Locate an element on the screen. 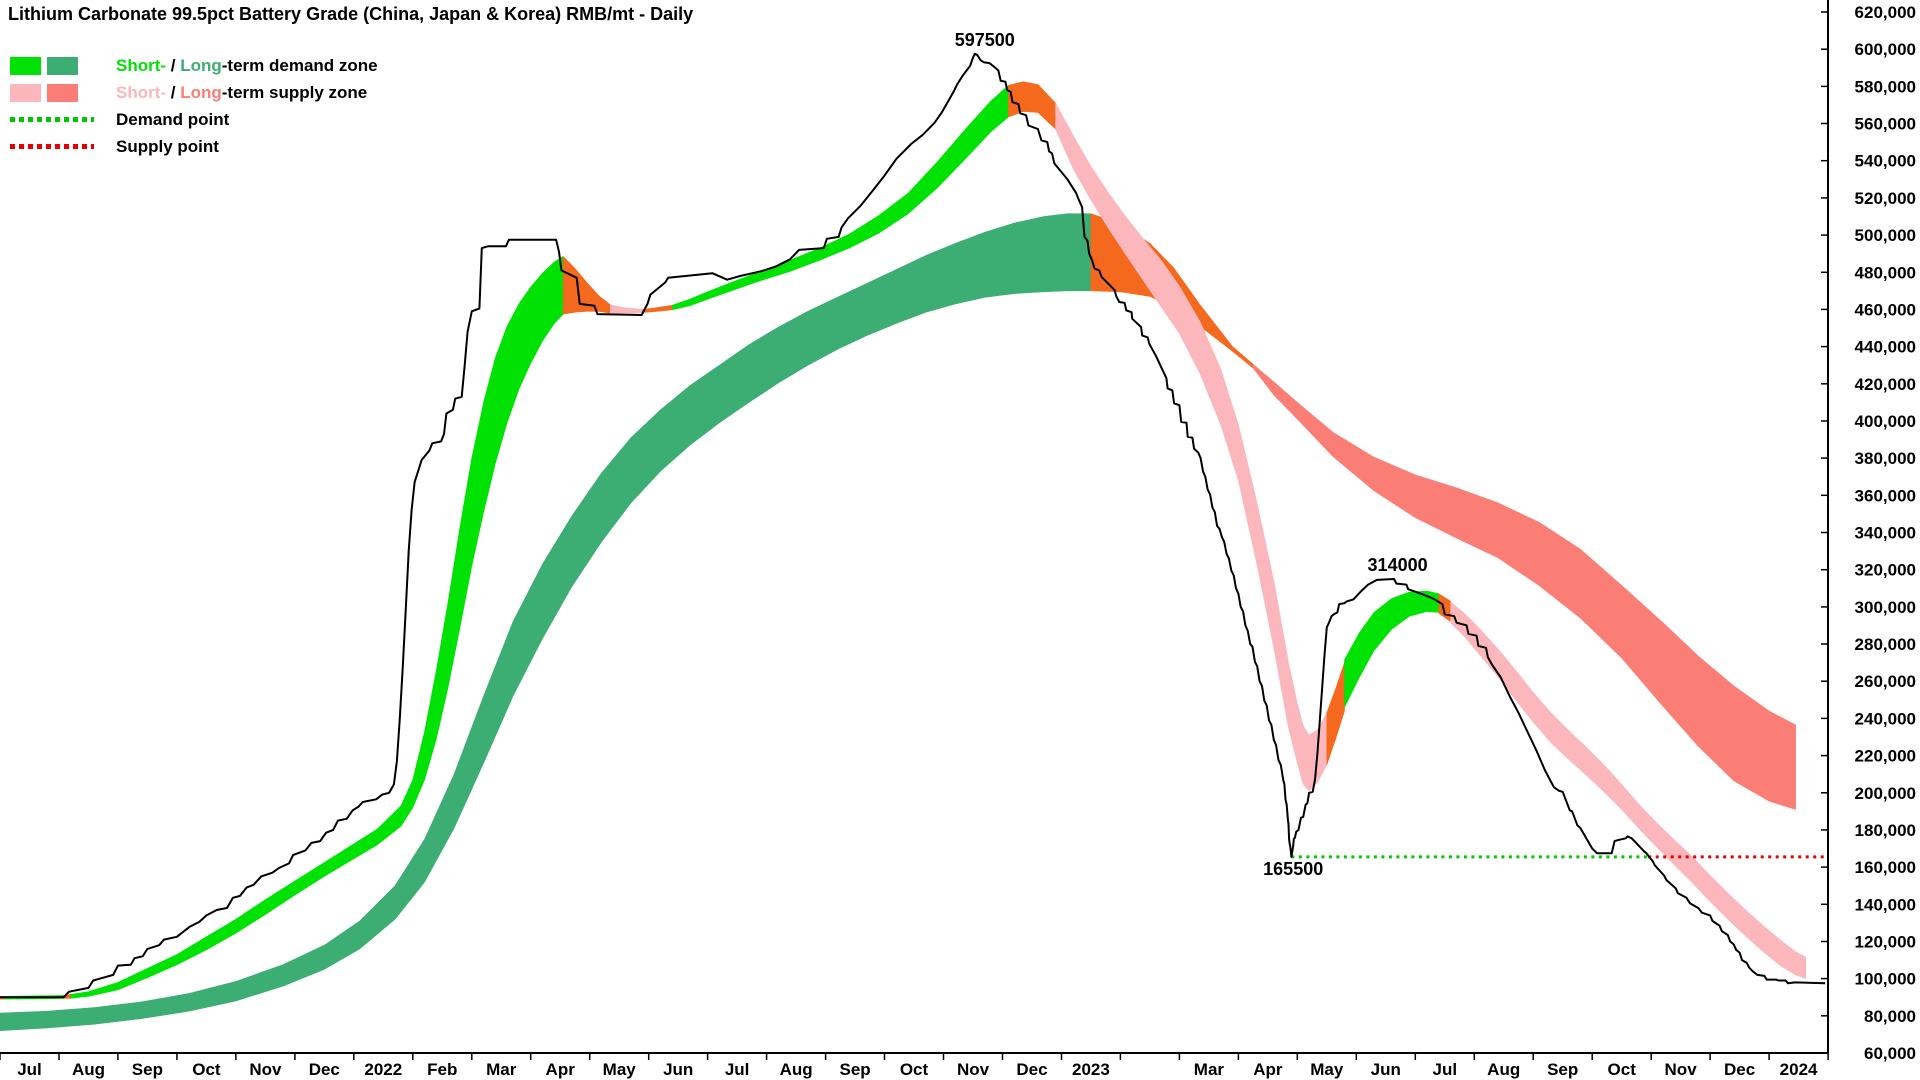  annotation-597500: 597500 is located at coordinates (985, 40).